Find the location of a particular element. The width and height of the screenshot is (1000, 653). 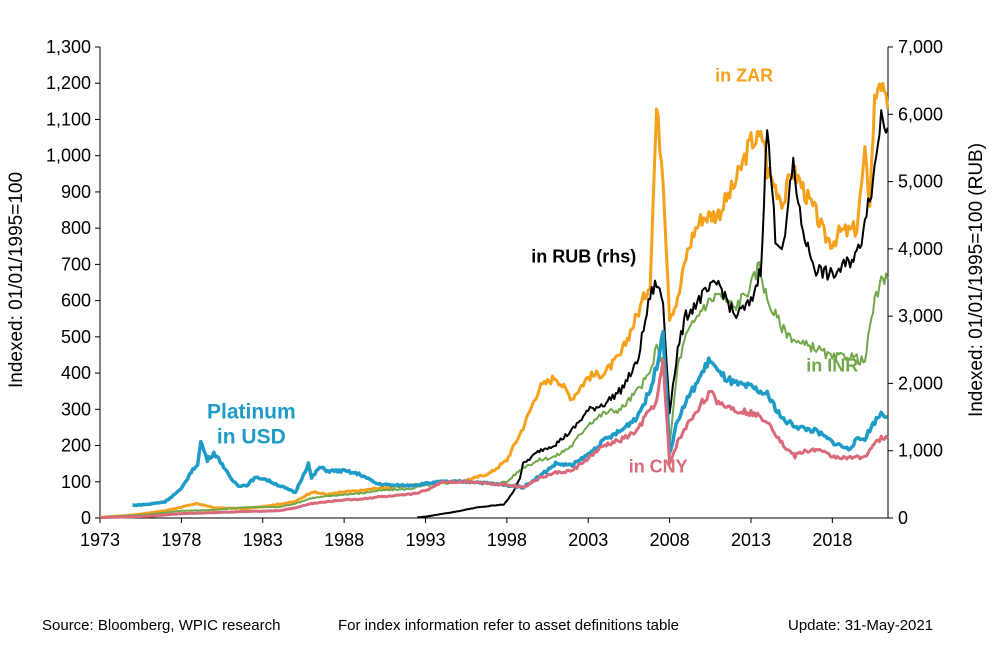

right-tick-label: 7,000 is located at coordinates (920, 47).